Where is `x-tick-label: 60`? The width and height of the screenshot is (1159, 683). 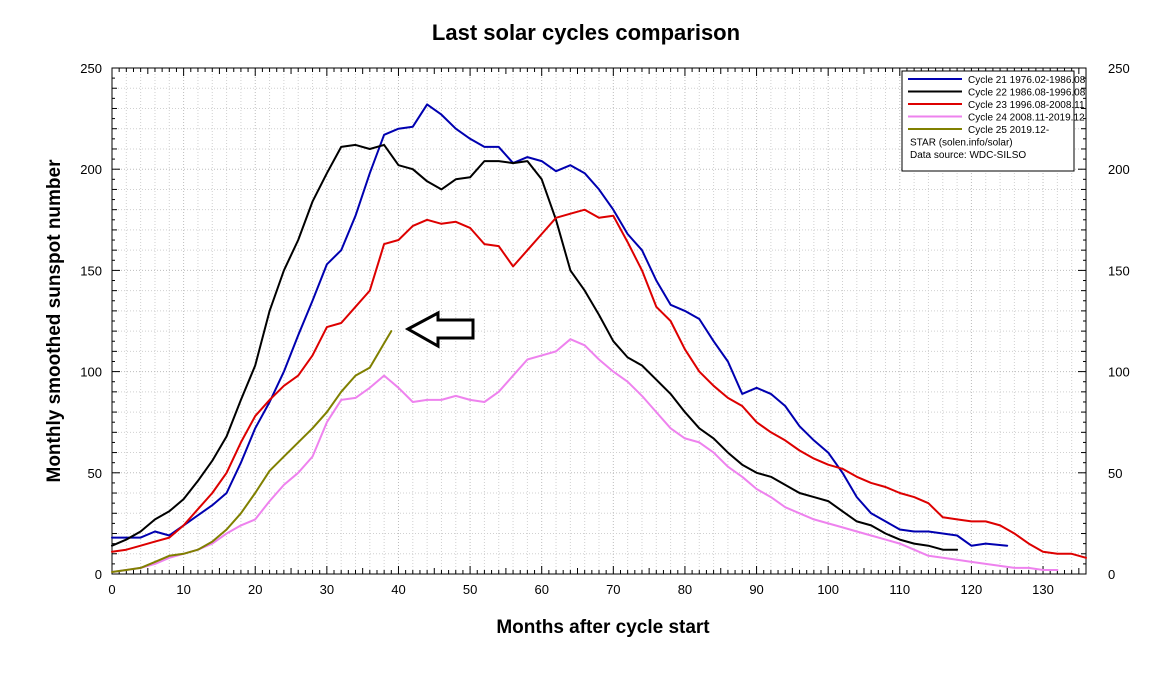
x-tick-label: 60 is located at coordinates (541, 589).